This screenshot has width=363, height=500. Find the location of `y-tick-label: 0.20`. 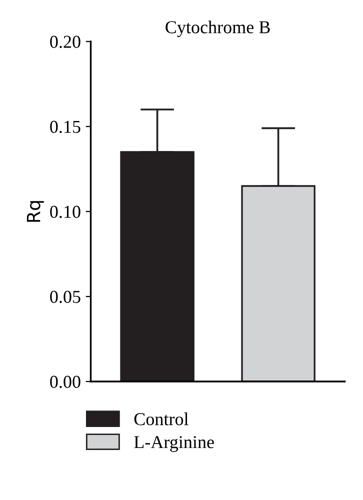

y-tick-label: 0.20 is located at coordinates (65, 42).